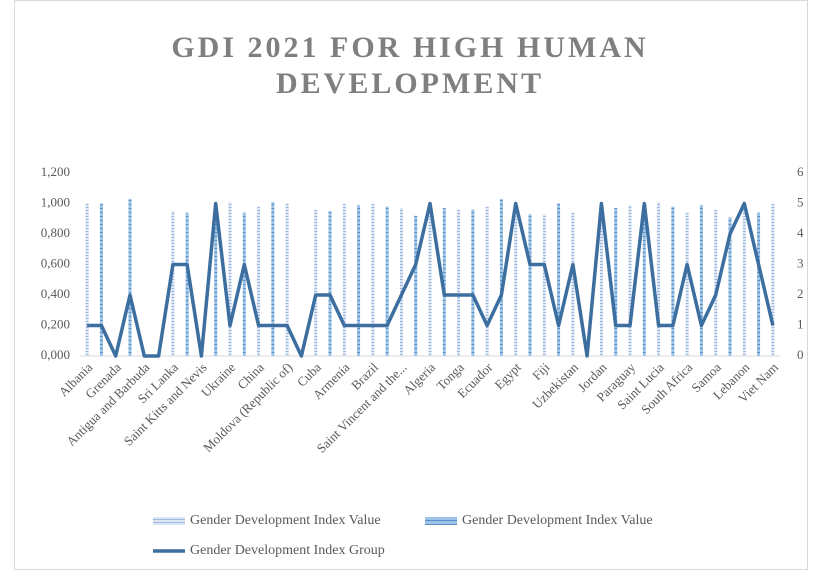  Describe the element at coordinates (55, 201) in the screenshot. I see `y-tick-label: 1,000` at that location.